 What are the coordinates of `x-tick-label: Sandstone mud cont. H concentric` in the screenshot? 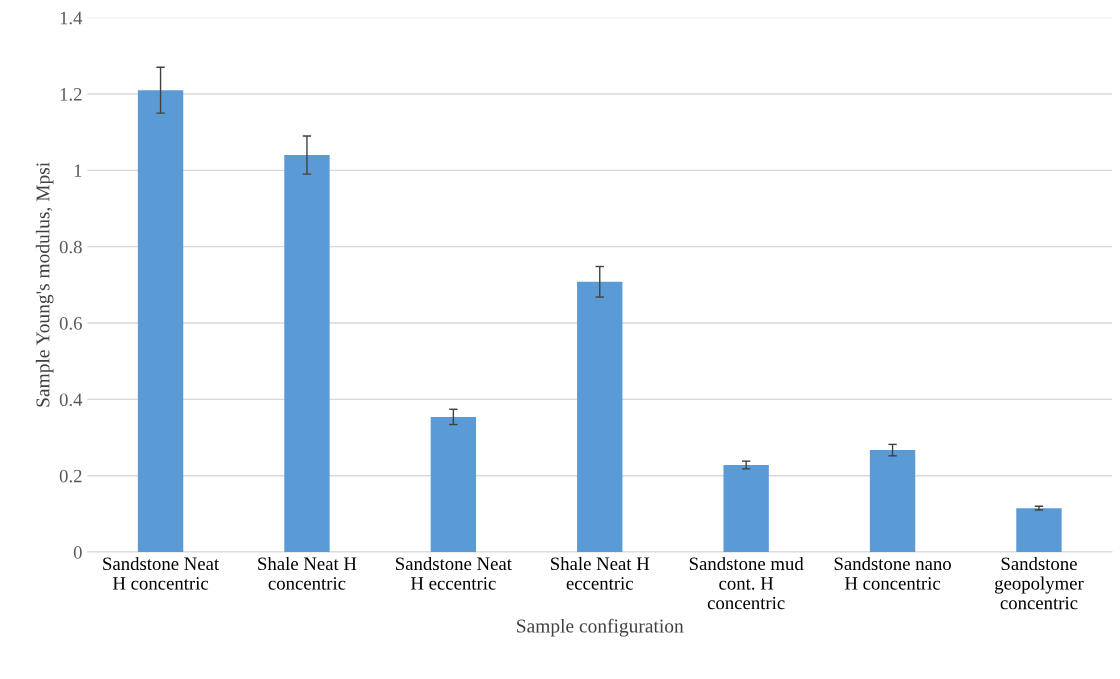 It's located at (746, 583).